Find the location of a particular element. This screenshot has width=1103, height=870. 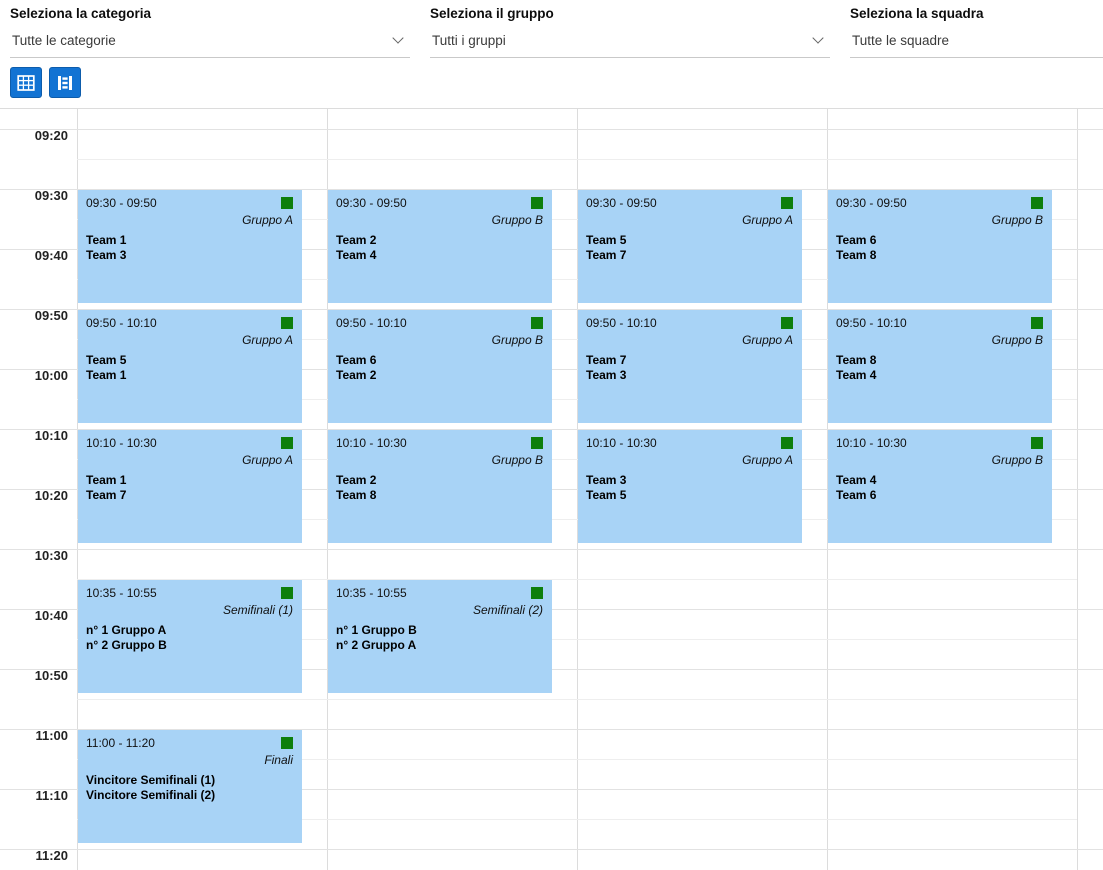

time-label: 10:00 is located at coordinates (51, 375).